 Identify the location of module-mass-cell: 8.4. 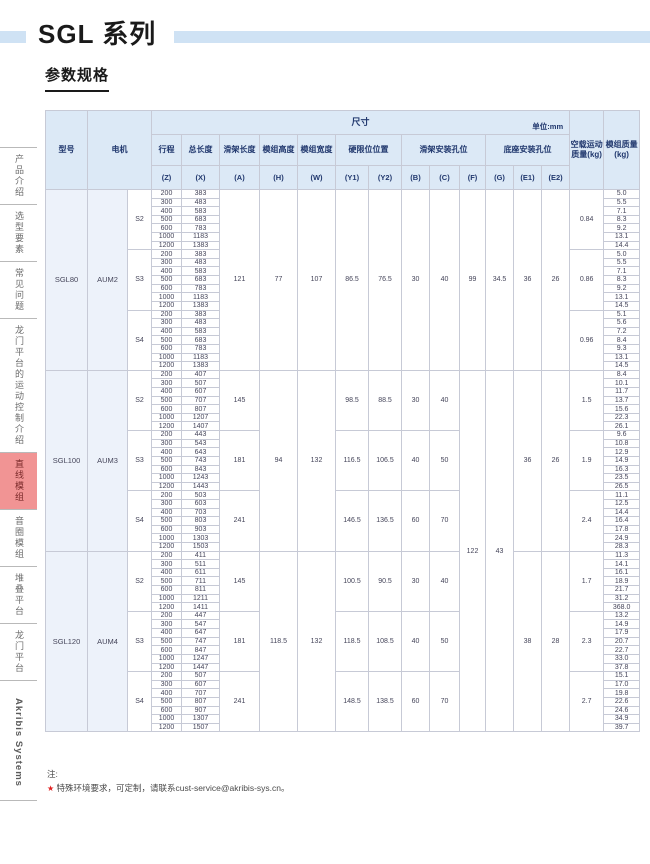
(622, 374).